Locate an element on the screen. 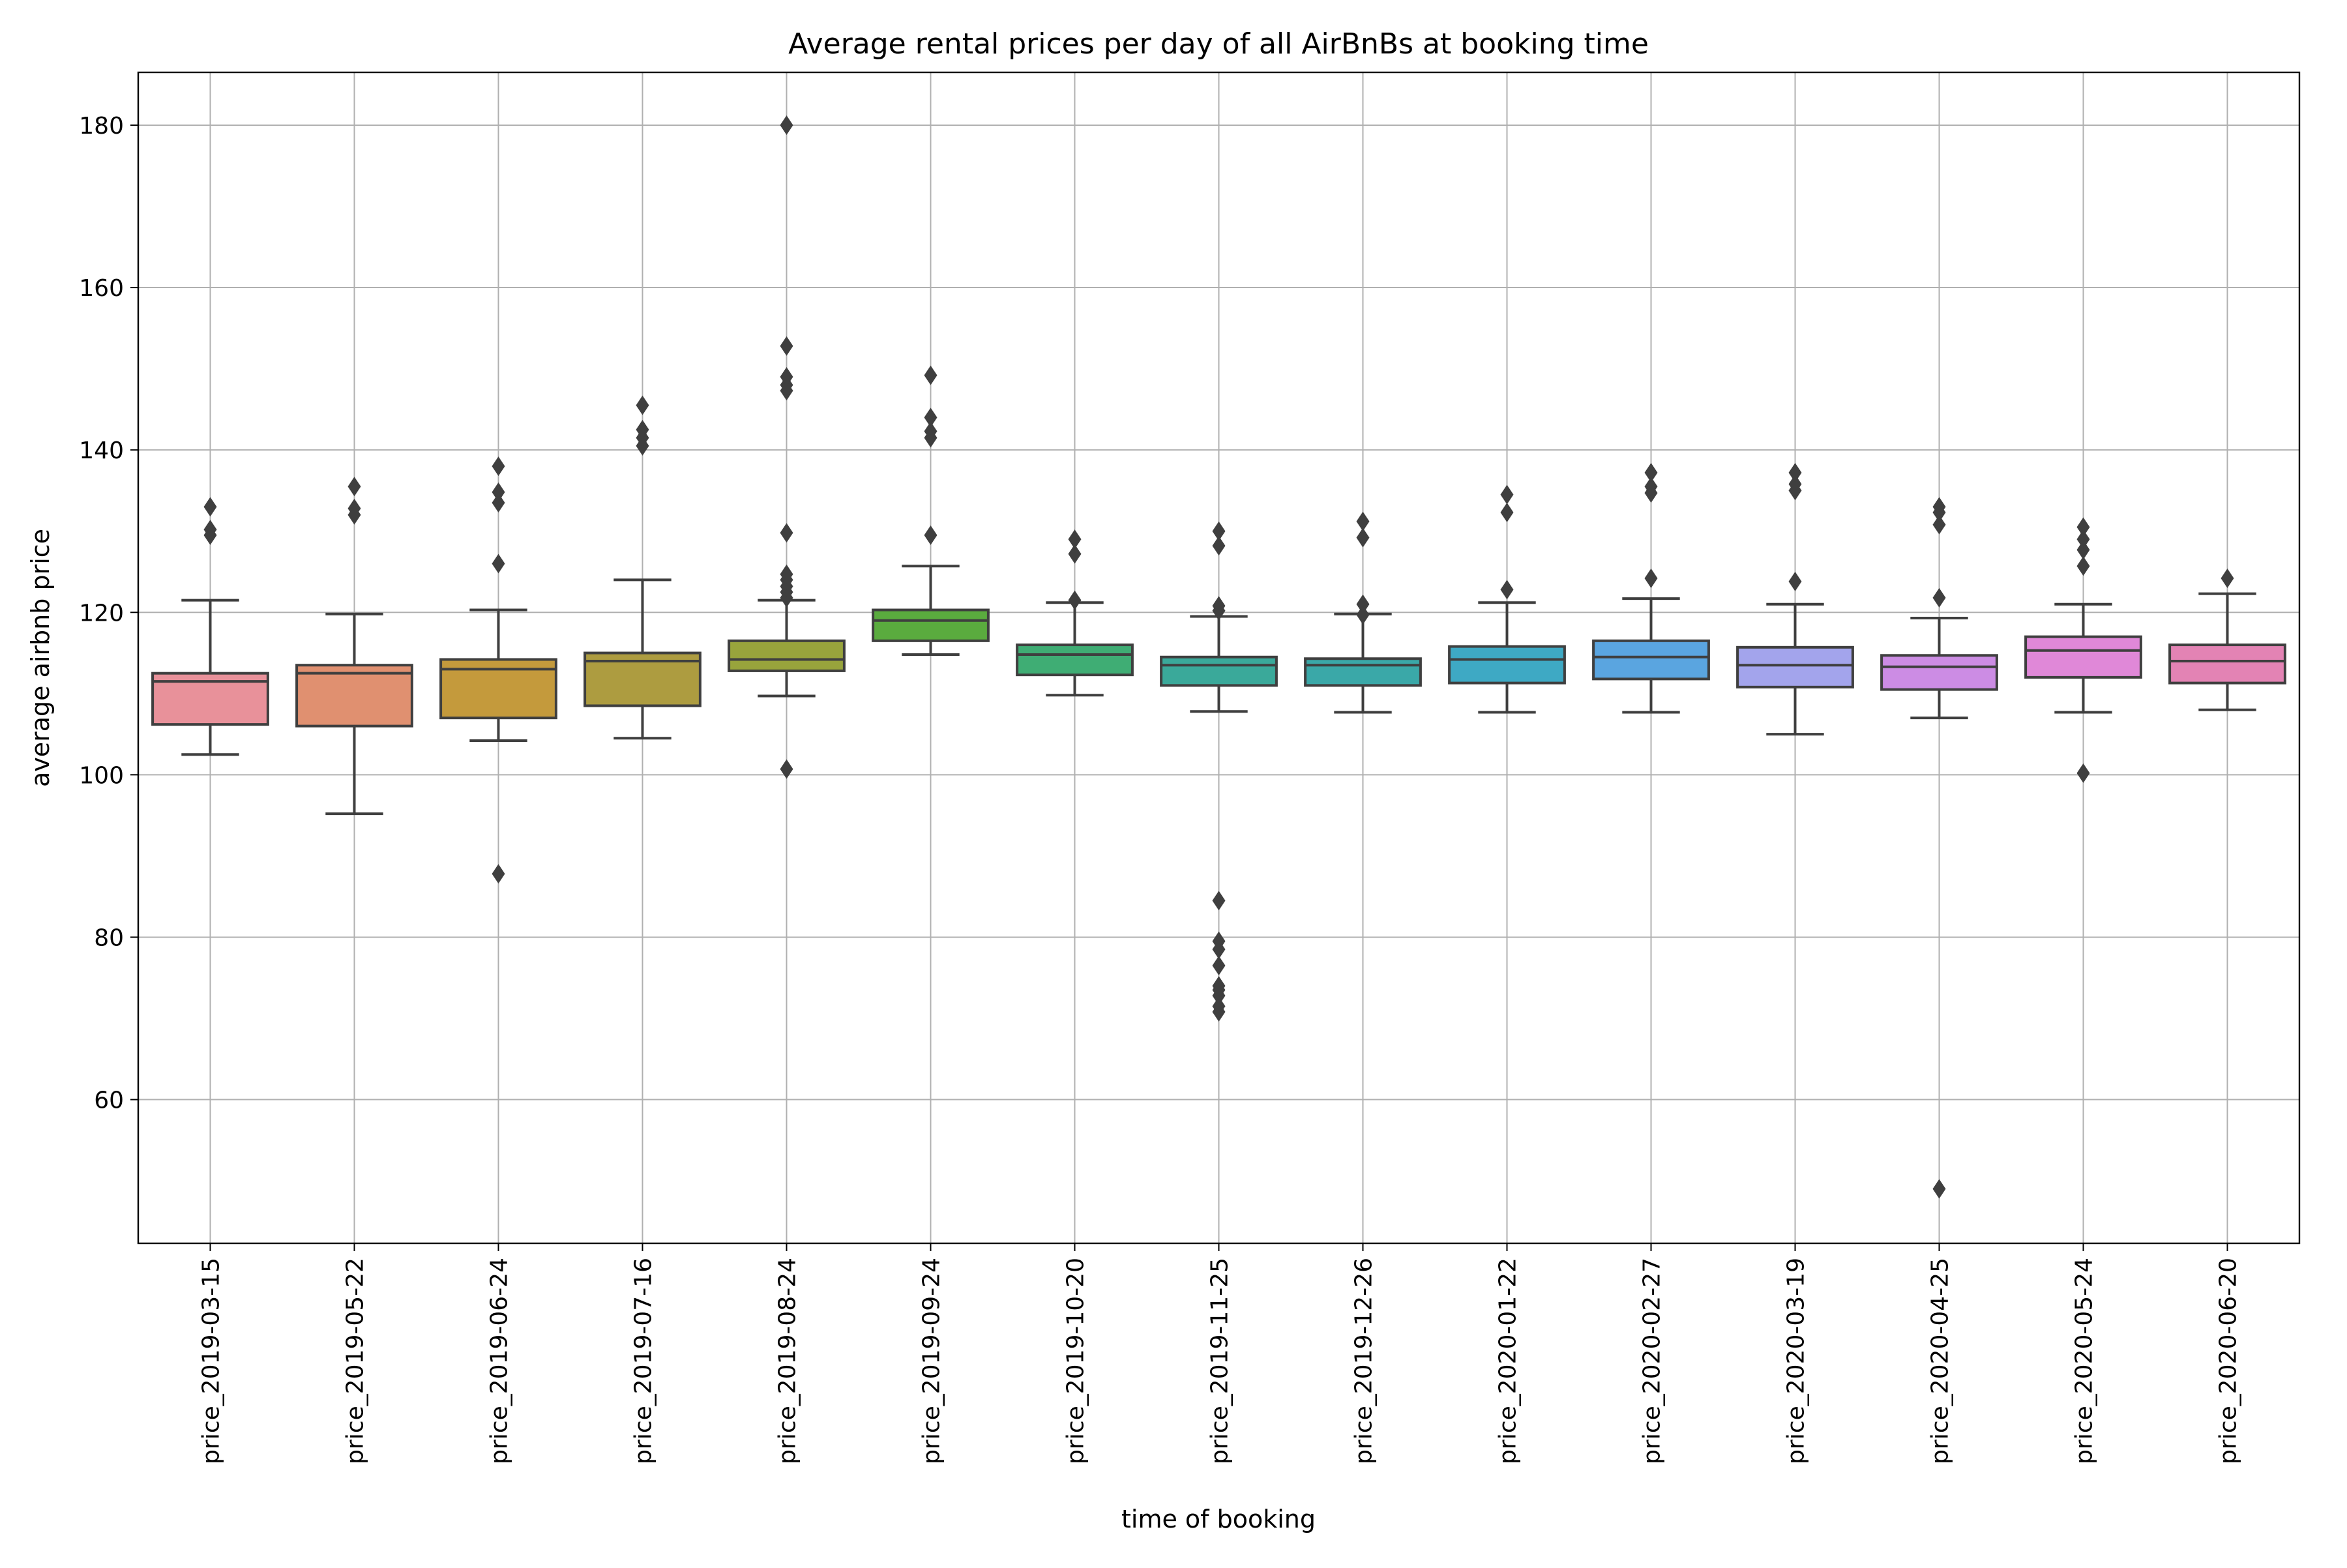  x-tick-label: price_2020-01-22 is located at coordinates (1508, 1361).